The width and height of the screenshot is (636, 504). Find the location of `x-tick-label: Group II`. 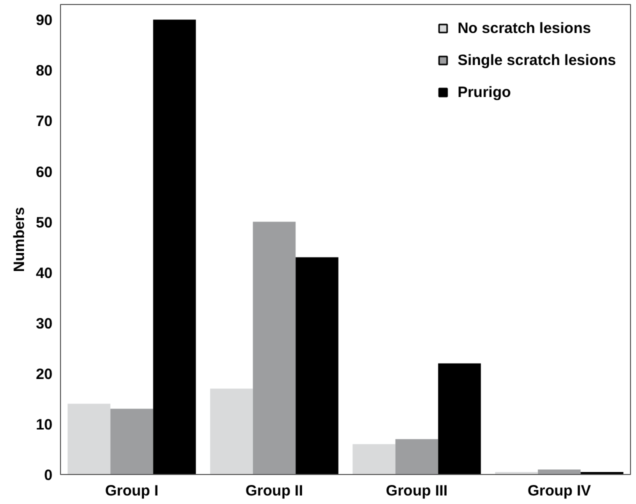

x-tick-label: Group II is located at coordinates (274, 491).